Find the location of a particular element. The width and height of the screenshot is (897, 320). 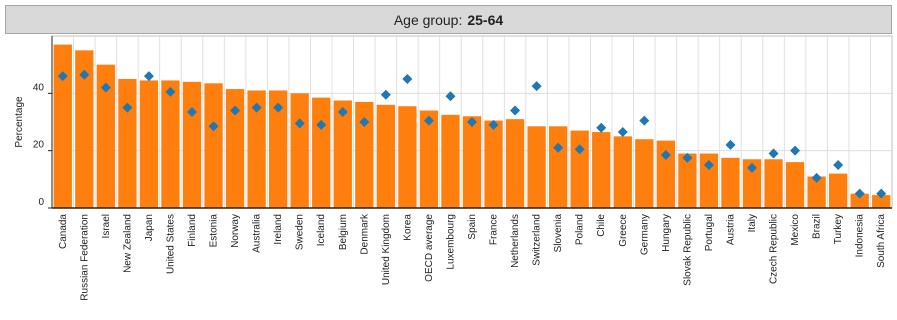

x-tick-label: Korea is located at coordinates (407, 227).